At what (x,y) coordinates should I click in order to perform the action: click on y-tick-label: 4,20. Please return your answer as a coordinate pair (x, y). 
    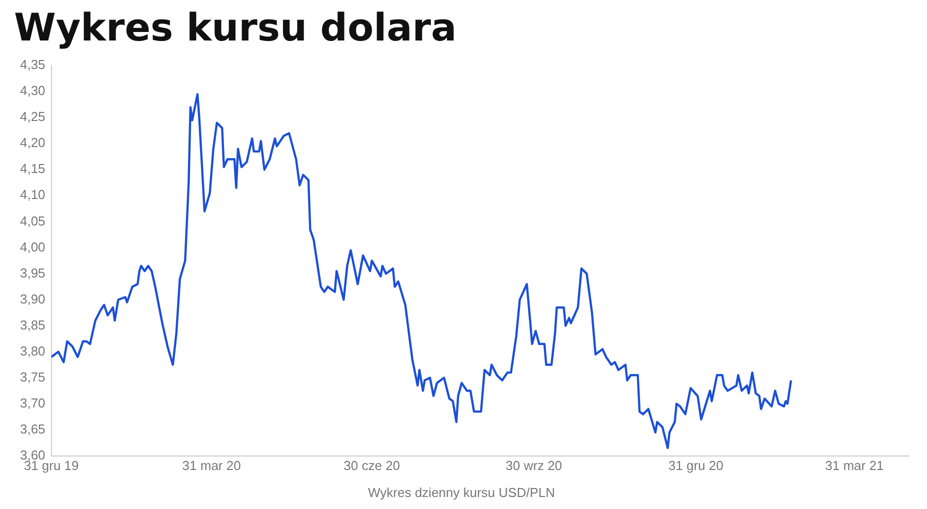
    Looking at the image, I should click on (33, 142).